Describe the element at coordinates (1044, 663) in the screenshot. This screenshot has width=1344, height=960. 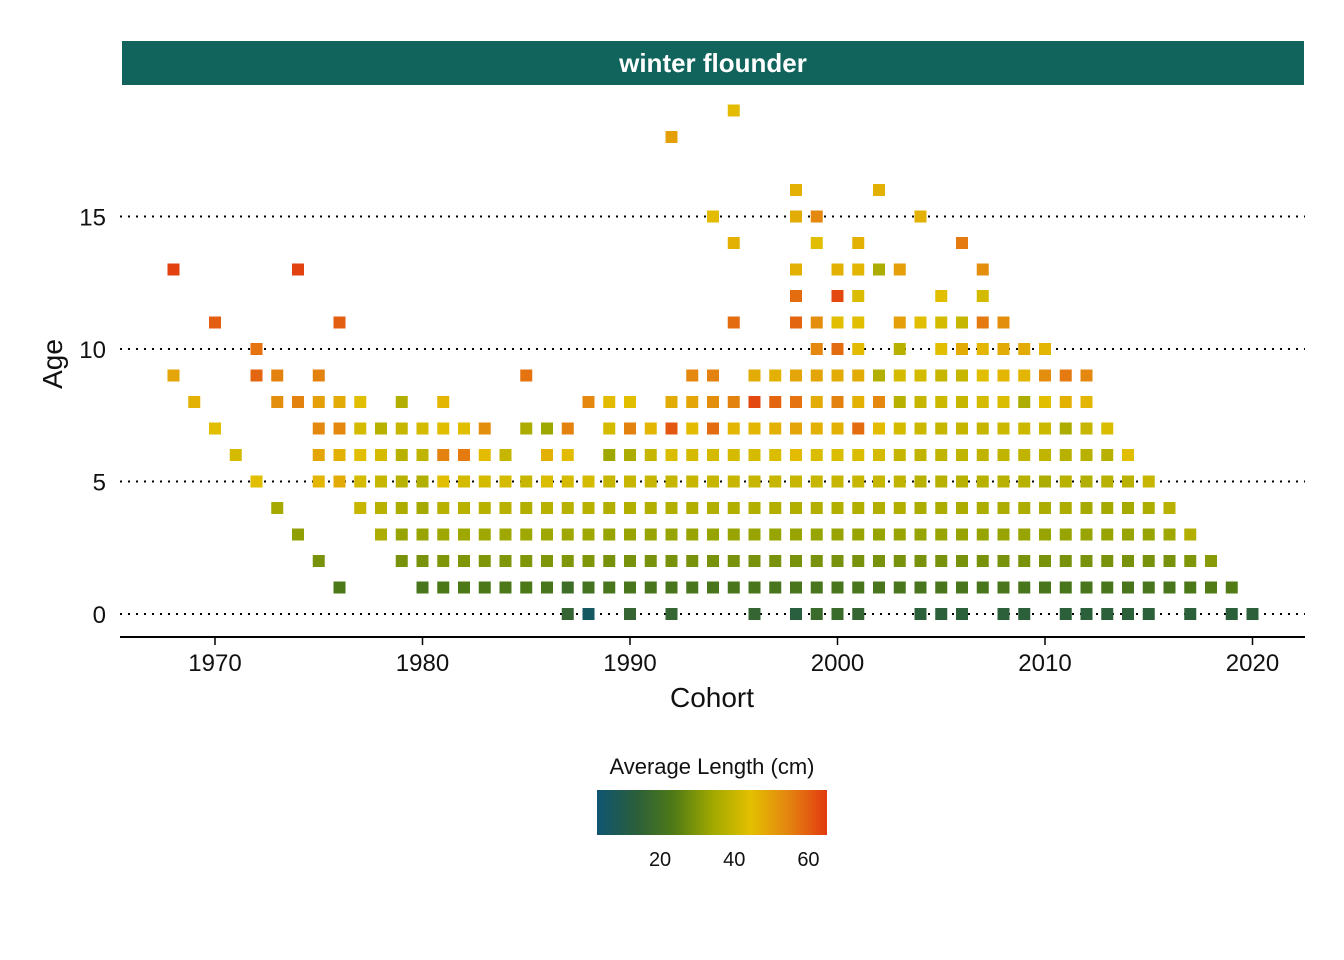
I see `x-tick-label: 2010` at that location.